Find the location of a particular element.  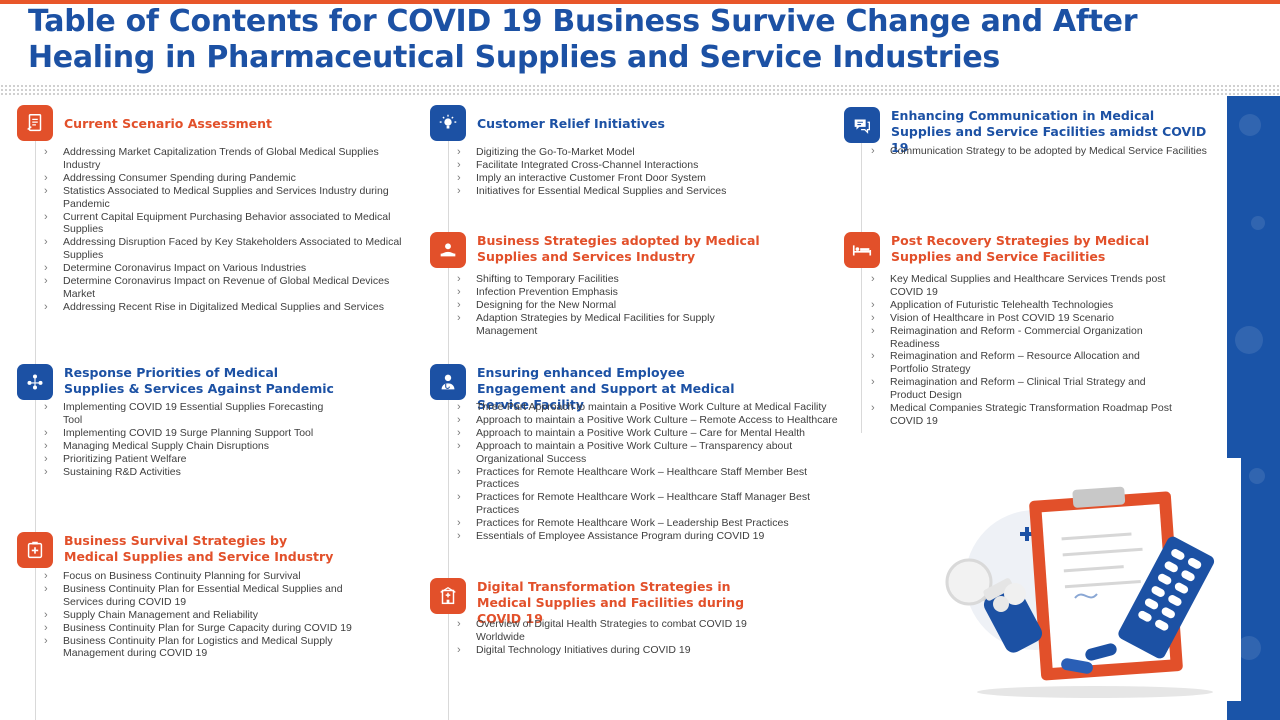

doctor-icon is located at coordinates (448, 382).